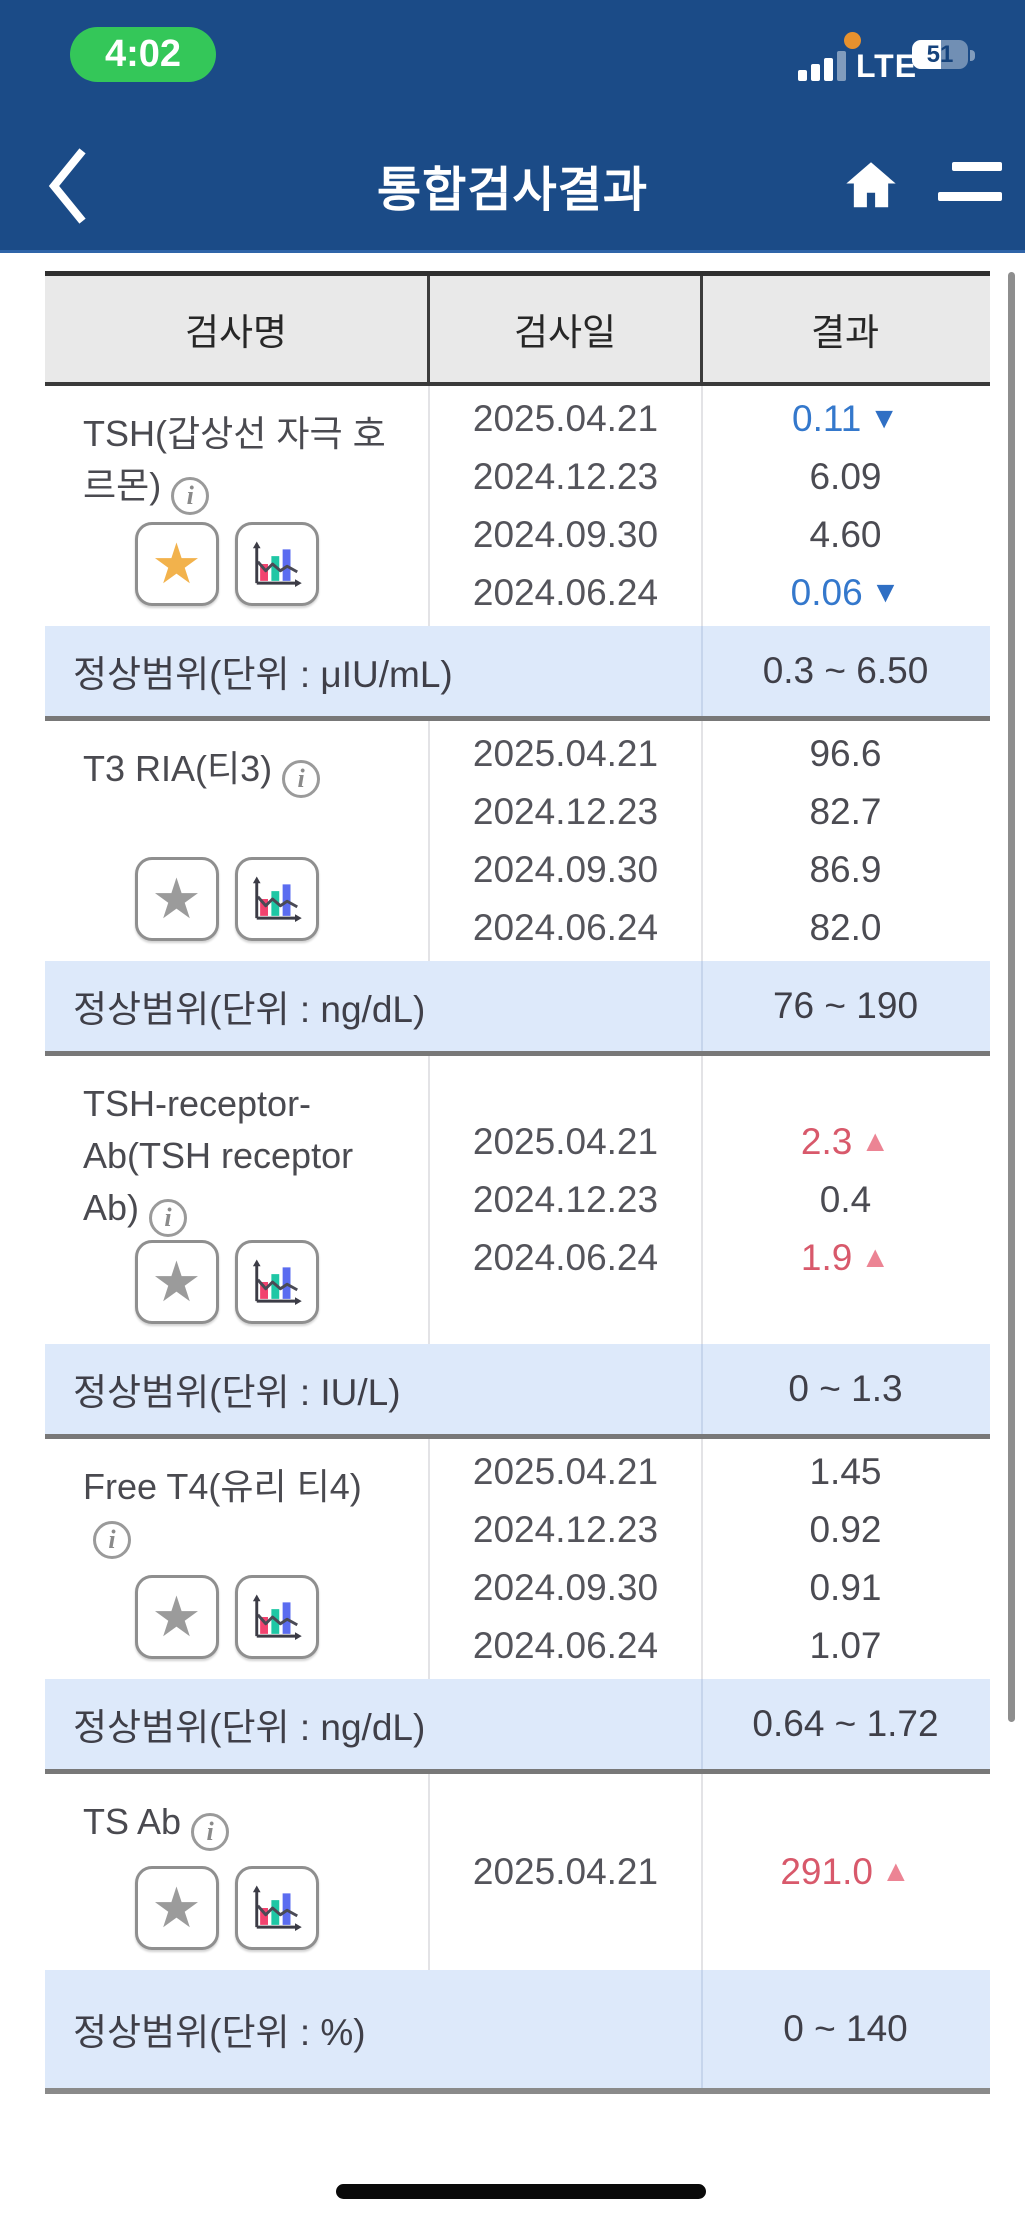  I want to click on range-label: 정상범위(단위 : IU/L), so click(374, 1389).